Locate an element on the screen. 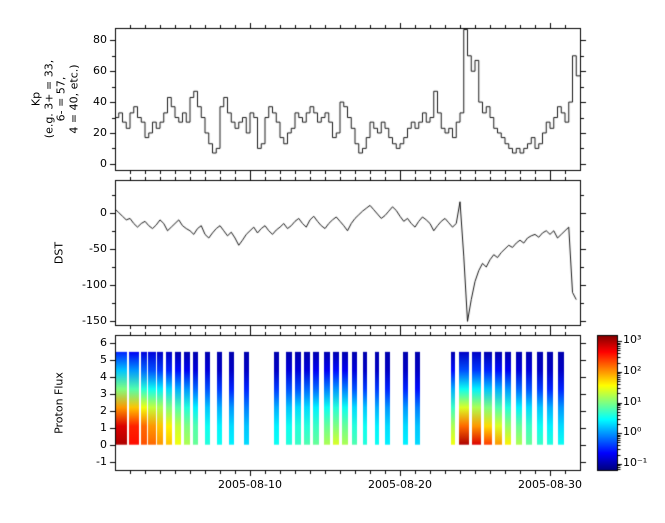  colorbar-tick-label: 10⁻¹ is located at coordinates (635, 462).